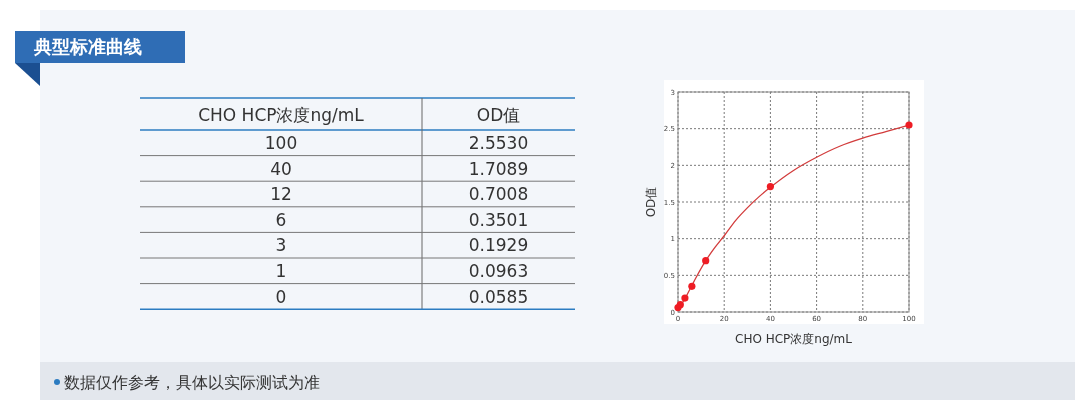  Describe the element at coordinates (281, 245) in the screenshot. I see `category-label: 3` at that location.